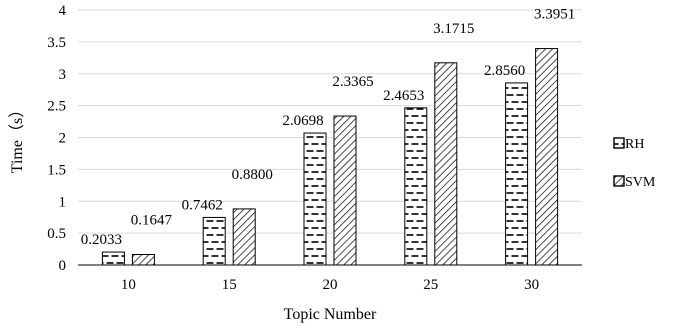 The height and width of the screenshot is (329, 692). Describe the element at coordinates (554, 15) in the screenshot. I see `data-label-svm-30: 3.3951` at that location.